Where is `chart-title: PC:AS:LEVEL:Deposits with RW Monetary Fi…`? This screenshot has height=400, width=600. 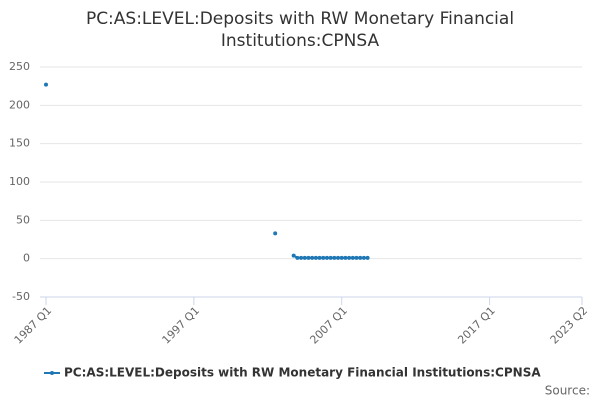 chart-title: PC:AS:LEVEL:Deposits with RW Monetary Fi… is located at coordinates (300, 30).